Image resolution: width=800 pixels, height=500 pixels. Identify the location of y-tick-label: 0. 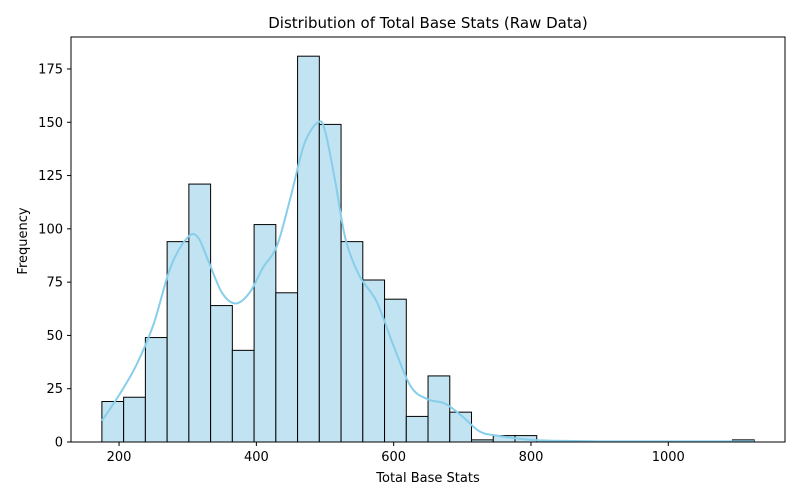
(59, 443).